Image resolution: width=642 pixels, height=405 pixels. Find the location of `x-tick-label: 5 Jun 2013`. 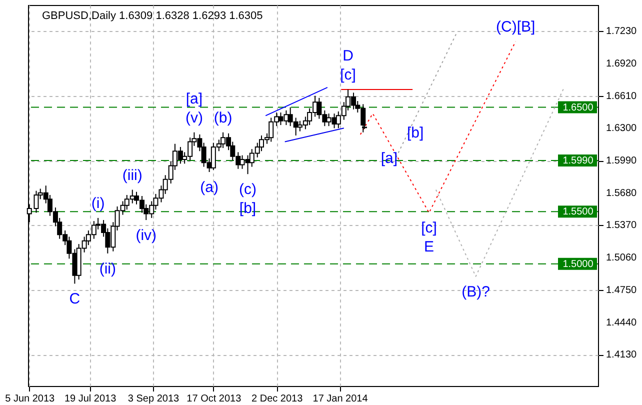

x-tick-label: 5 Jun 2013 is located at coordinates (30, 399).